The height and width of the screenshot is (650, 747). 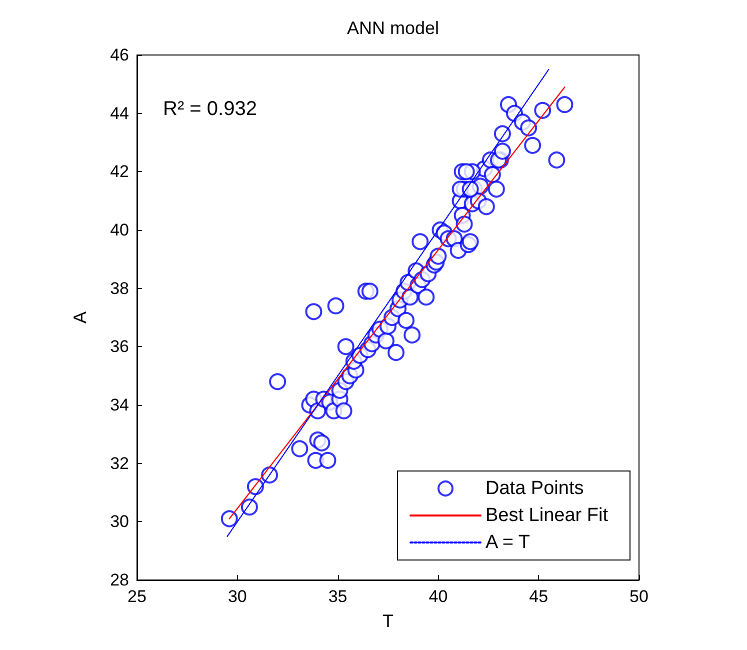 What do you see at coordinates (119, 113) in the screenshot?
I see `y-tick-label: 44` at bounding box center [119, 113].